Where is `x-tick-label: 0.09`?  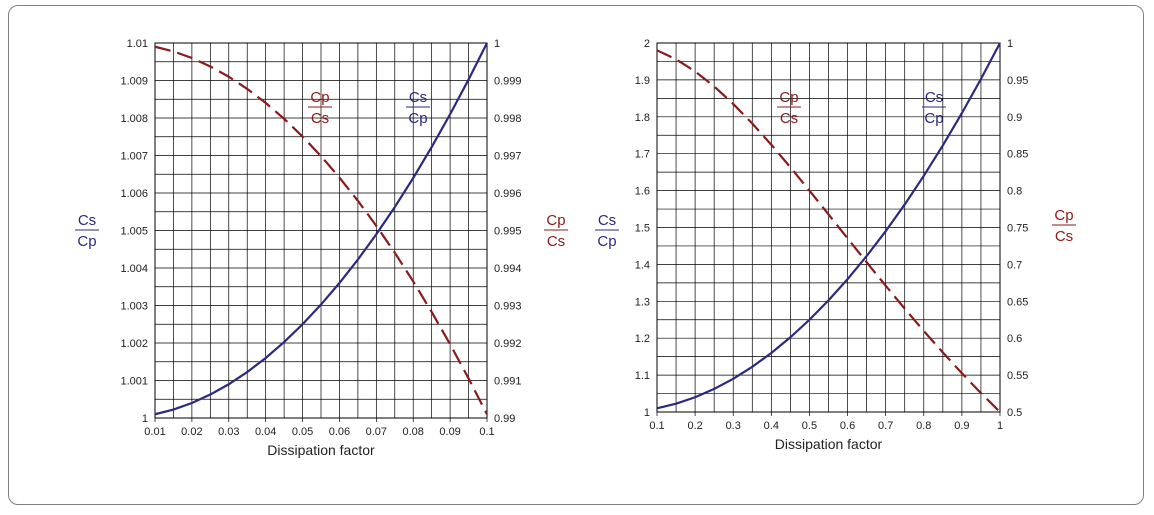 x-tick-label: 0.09 is located at coordinates (449, 432).